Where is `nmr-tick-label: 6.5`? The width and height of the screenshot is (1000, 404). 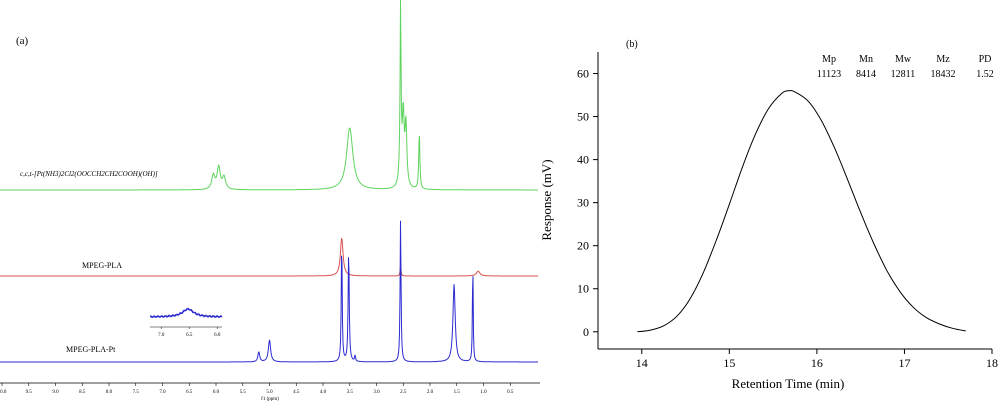
nmr-tick-label: 6.5 is located at coordinates (189, 392).